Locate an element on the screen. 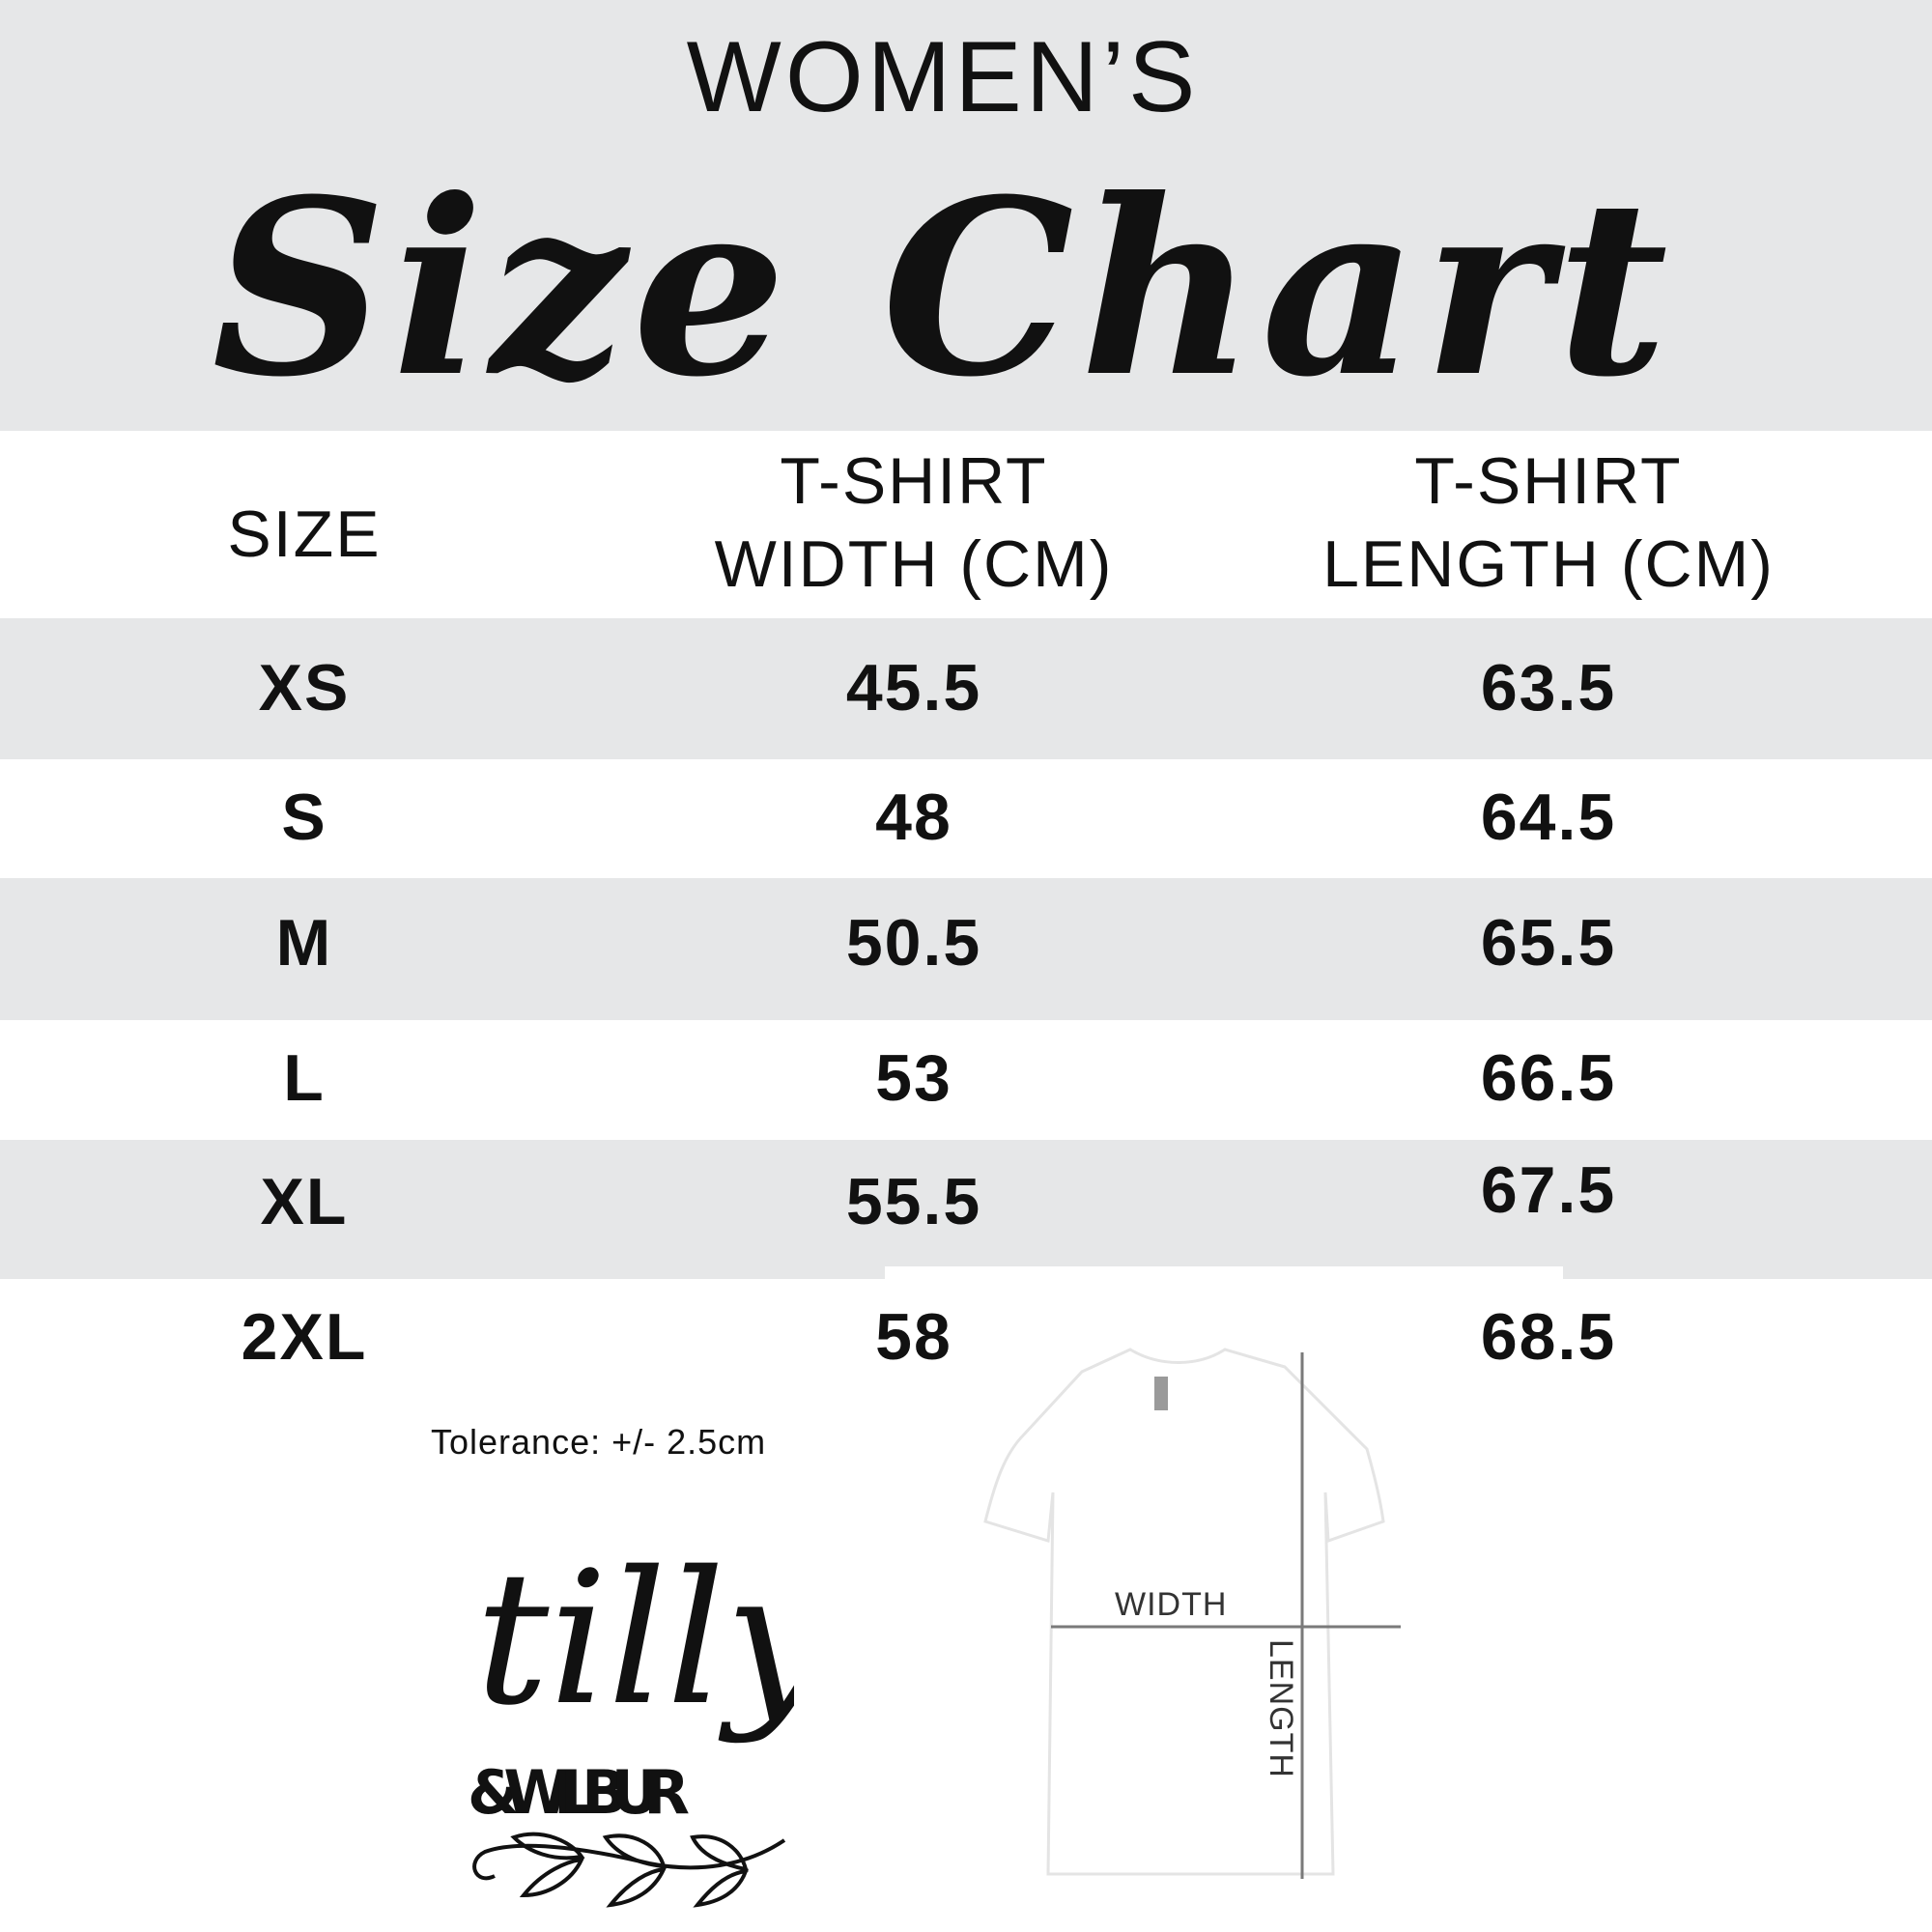 The image size is (1932, 1932). column-header-width: T-SHIRT WIDTH (CM) is located at coordinates (913, 523).